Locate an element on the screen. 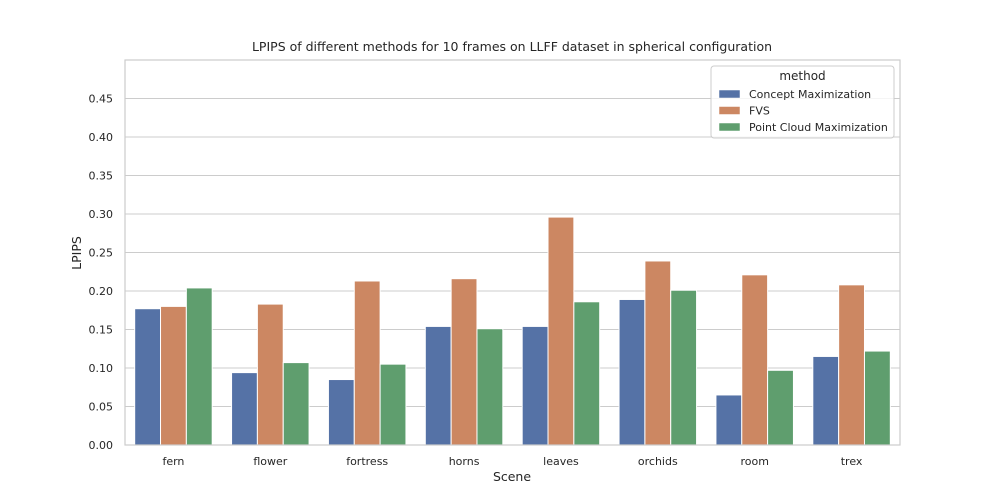 This screenshot has width=1000, height=500. y-tick-label: 0.10 is located at coordinates (101, 368).